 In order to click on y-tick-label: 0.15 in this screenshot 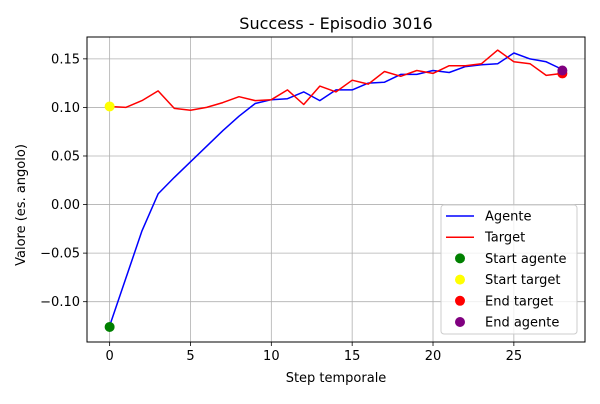, I will do `click(65, 59)`.